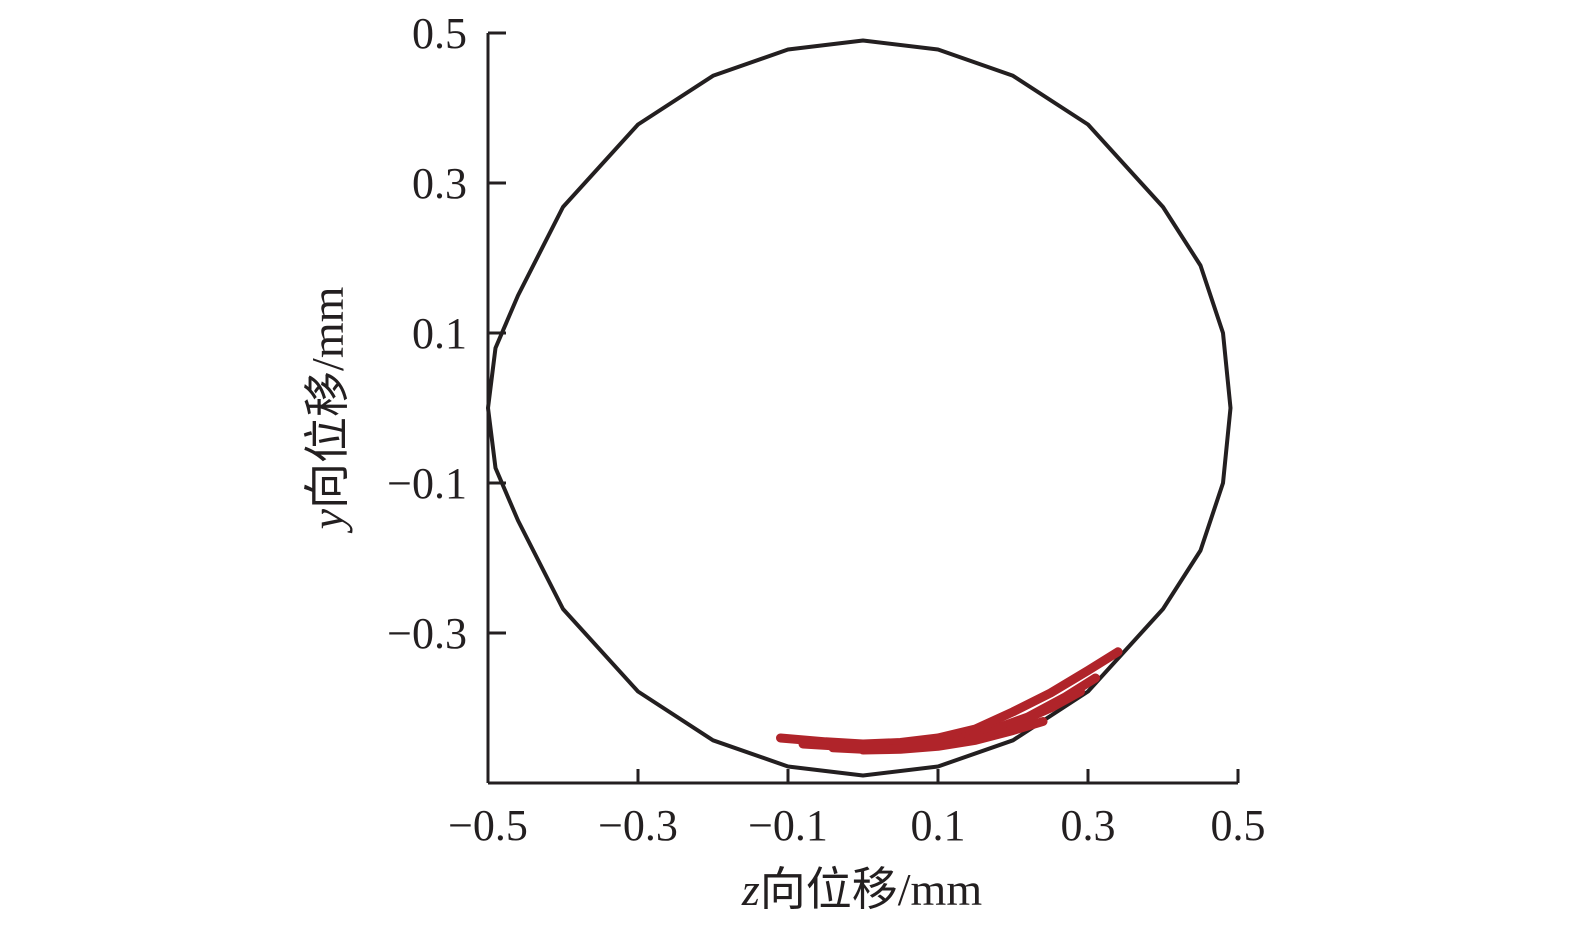 This screenshot has width=1575, height=929. I want to click on y-tick-label: −0.1, so click(427, 483).